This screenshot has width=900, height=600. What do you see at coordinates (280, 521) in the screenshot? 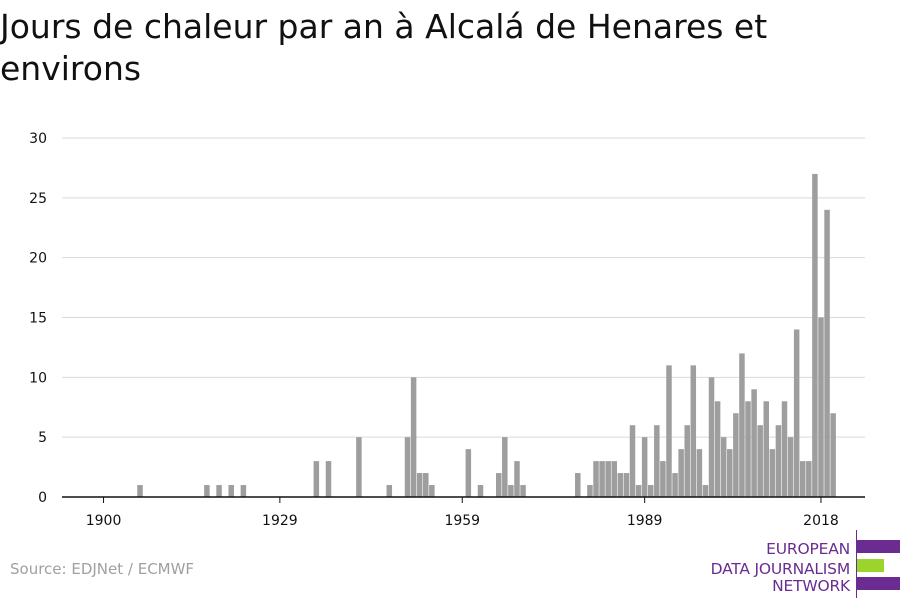
I see `x-tick-label: 1929` at bounding box center [280, 521].